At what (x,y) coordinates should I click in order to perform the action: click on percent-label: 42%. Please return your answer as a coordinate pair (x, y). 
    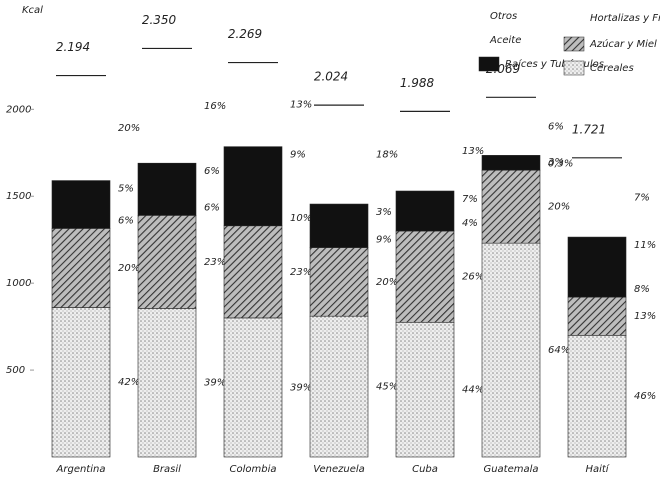
    Looking at the image, I should click on (129, 382).